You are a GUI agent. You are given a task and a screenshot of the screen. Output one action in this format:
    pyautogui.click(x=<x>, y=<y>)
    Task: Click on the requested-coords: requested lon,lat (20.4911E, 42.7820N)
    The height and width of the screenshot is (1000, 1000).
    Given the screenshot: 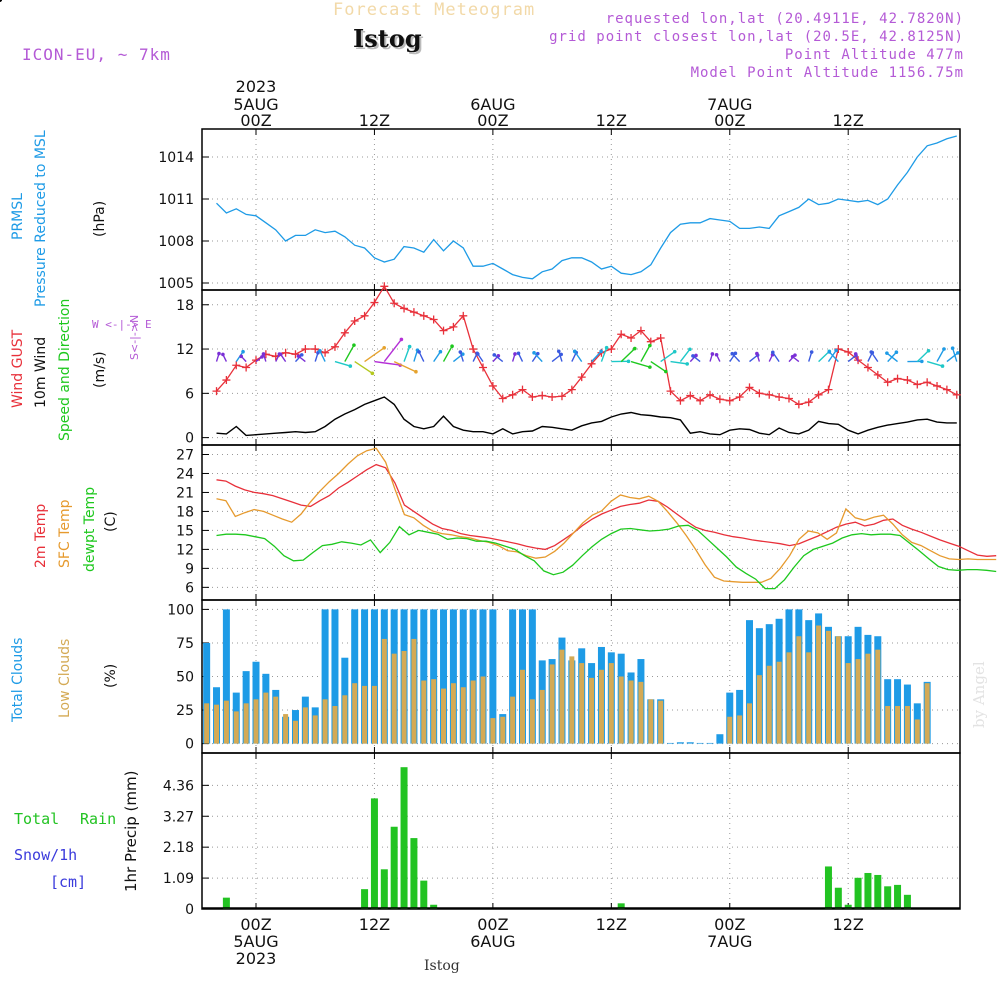 What is the action you would take?
    pyautogui.click(x=784, y=19)
    